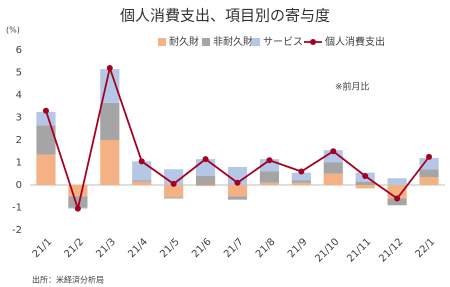 The width and height of the screenshot is (450, 287). I want to click on chart-title: 個人消費支出、項目別の寄与度, so click(225, 16).